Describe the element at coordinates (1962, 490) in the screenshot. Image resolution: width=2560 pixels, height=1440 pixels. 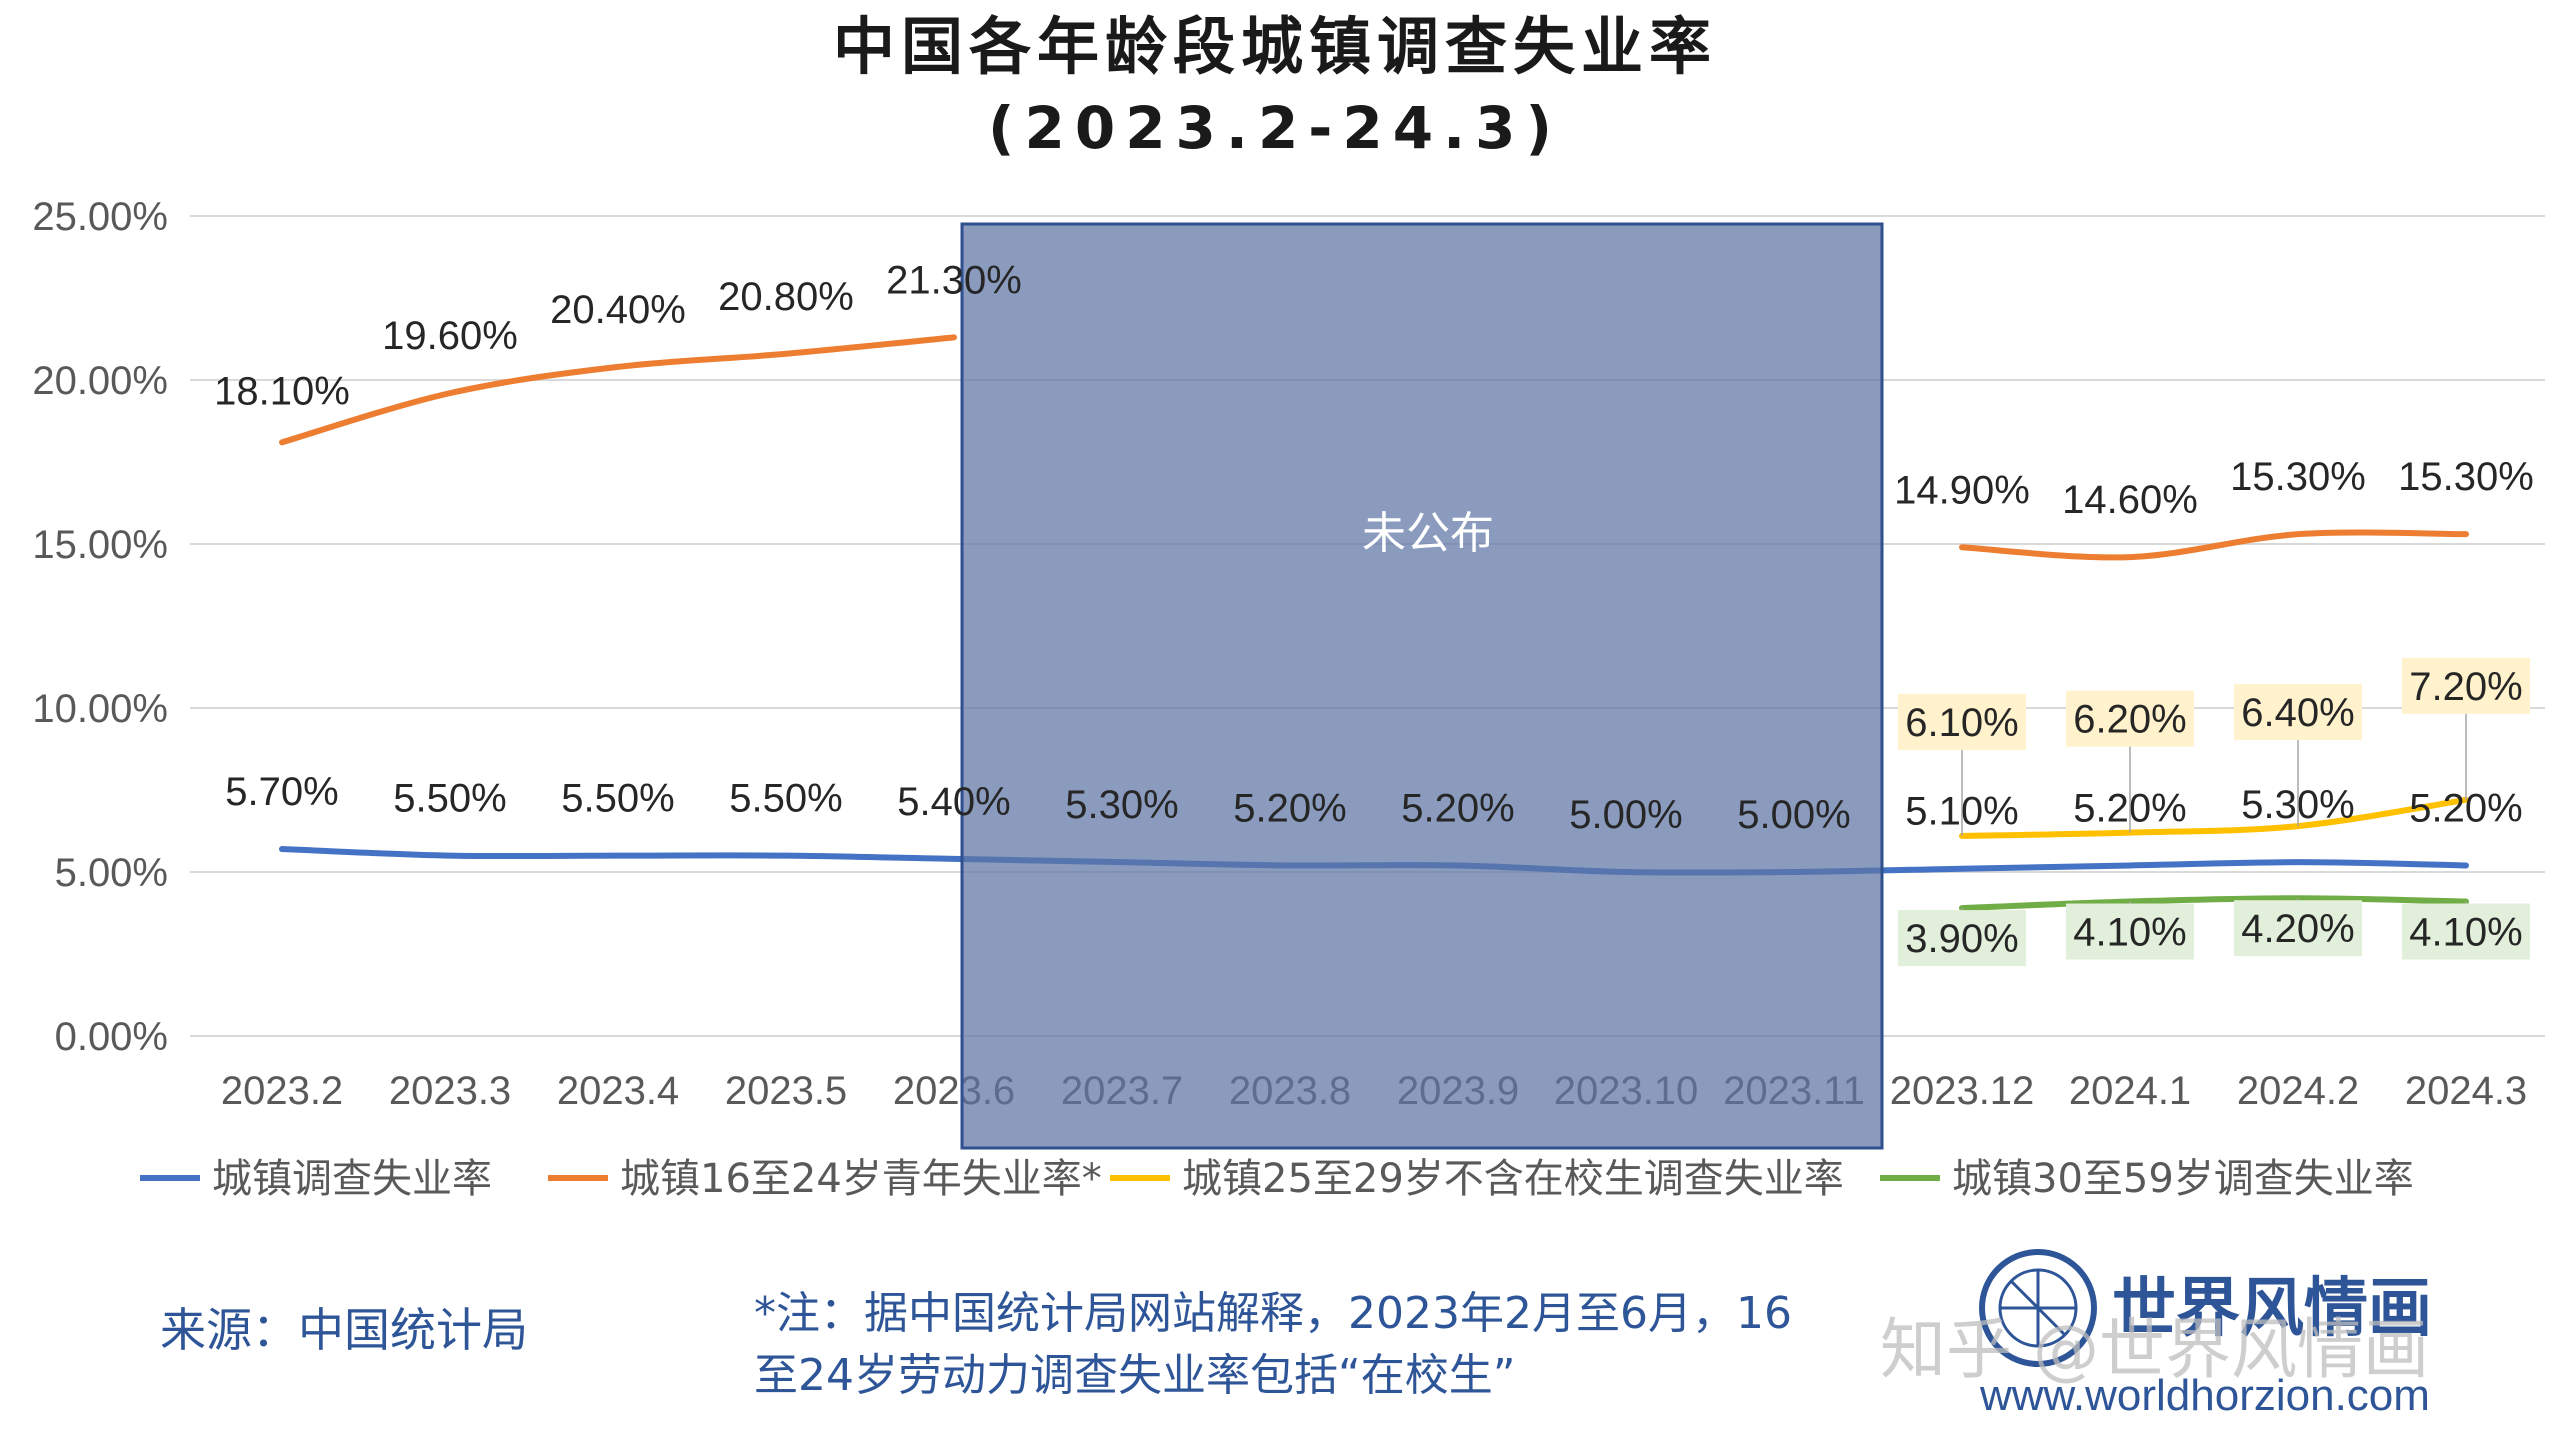
I see `data-label: 14.90%` at that location.